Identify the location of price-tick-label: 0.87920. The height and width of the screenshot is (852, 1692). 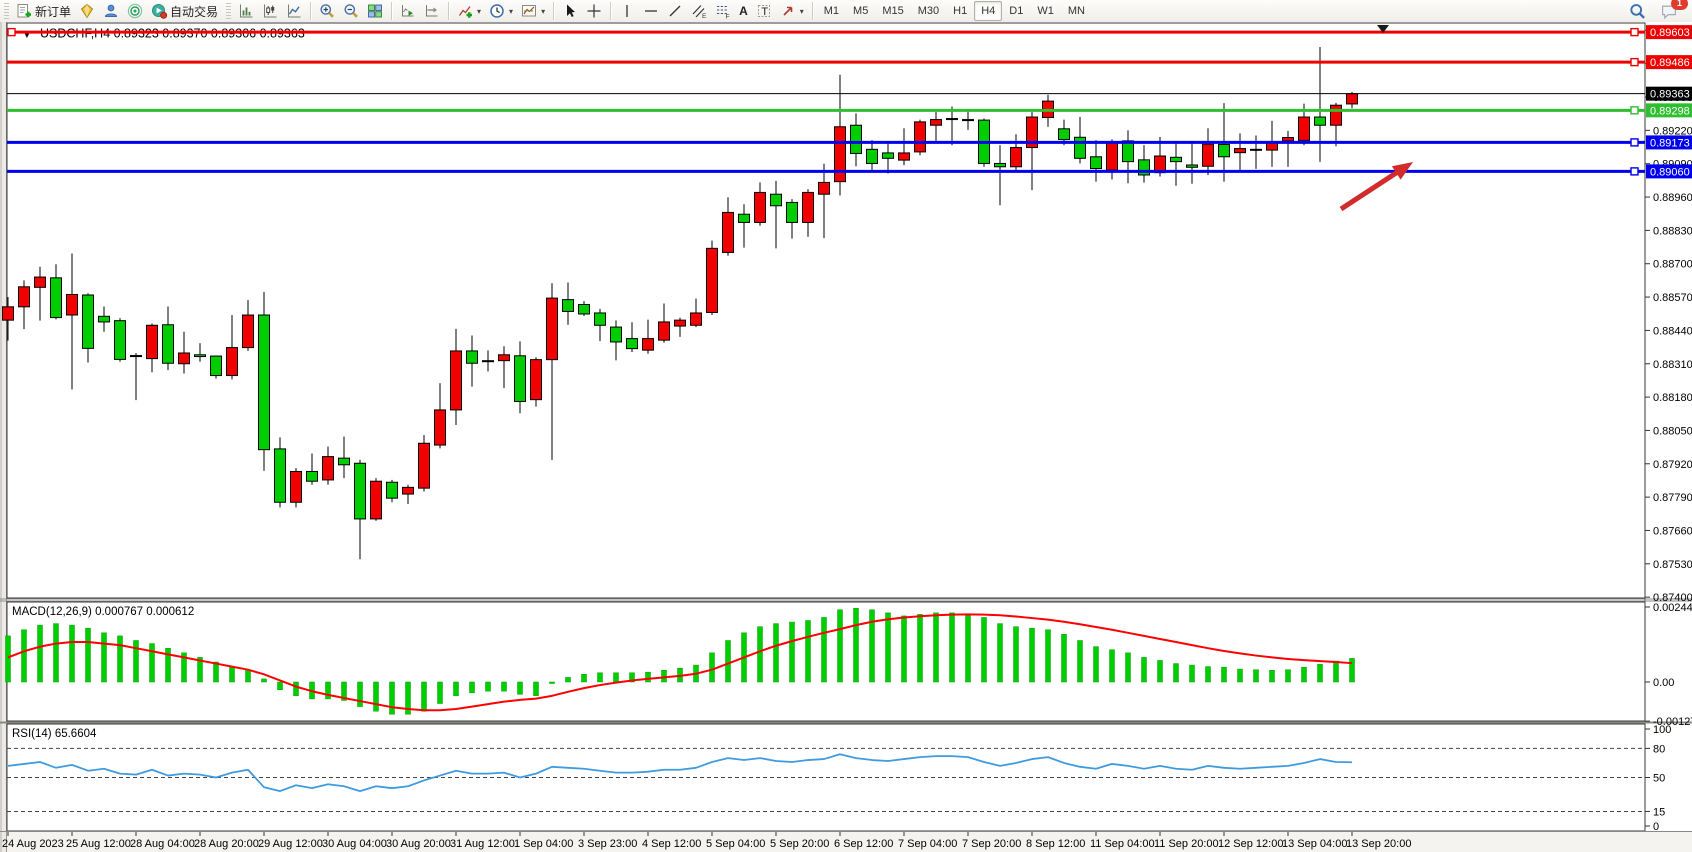
(1672, 465).